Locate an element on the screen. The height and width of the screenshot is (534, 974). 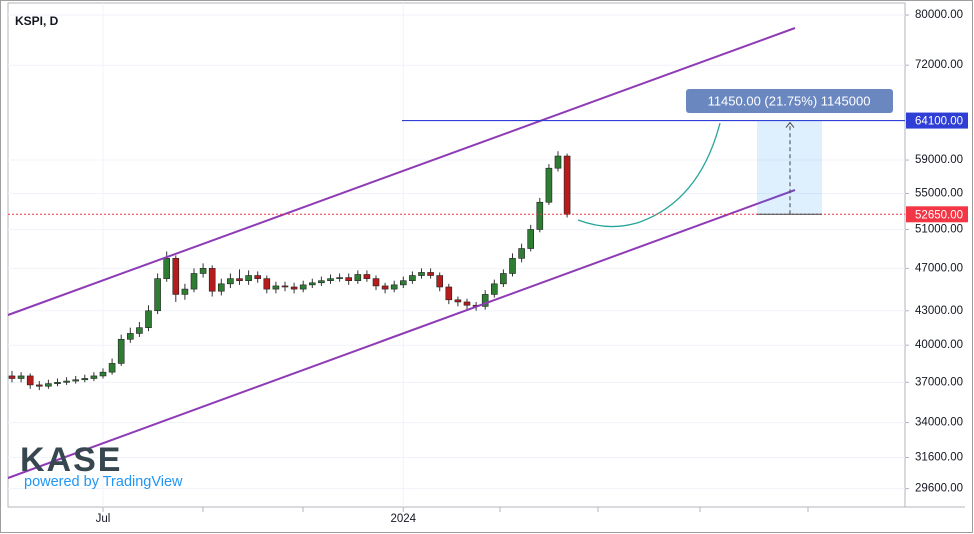
y-tick-label: 59000.00 is located at coordinates (939, 160).